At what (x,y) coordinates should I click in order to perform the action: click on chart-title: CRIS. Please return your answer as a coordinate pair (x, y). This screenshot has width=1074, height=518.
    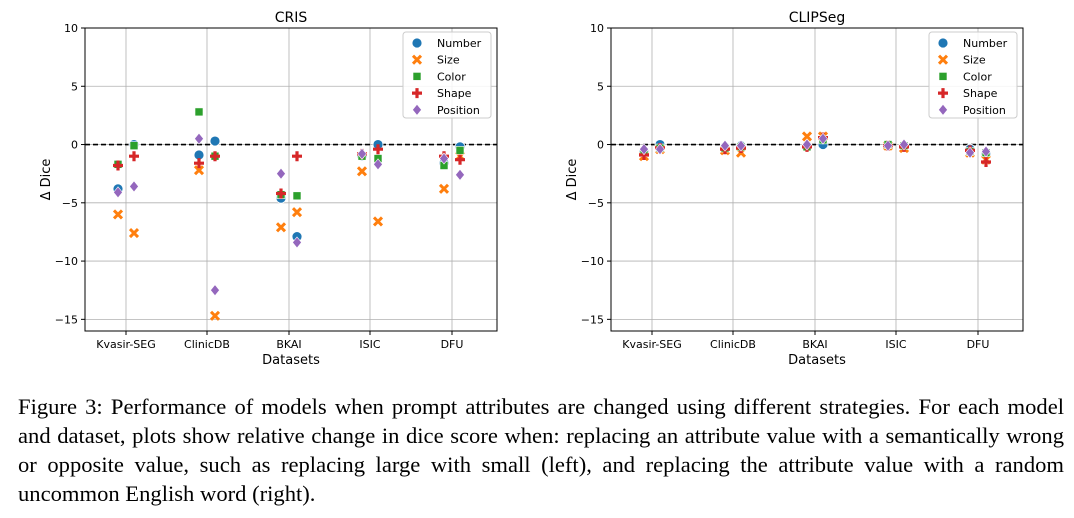
    Looking at the image, I should click on (291, 18).